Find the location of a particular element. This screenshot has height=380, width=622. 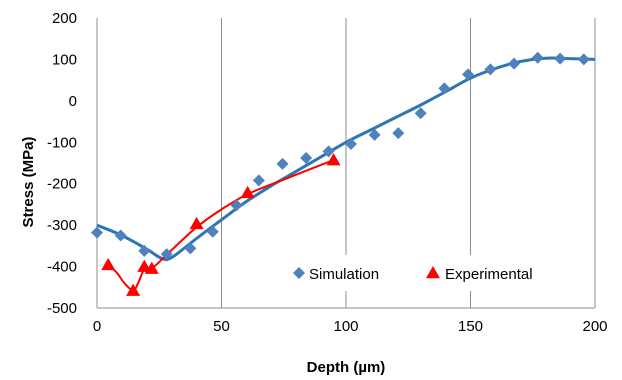

y-tick-label: -500 is located at coordinates (62, 308).